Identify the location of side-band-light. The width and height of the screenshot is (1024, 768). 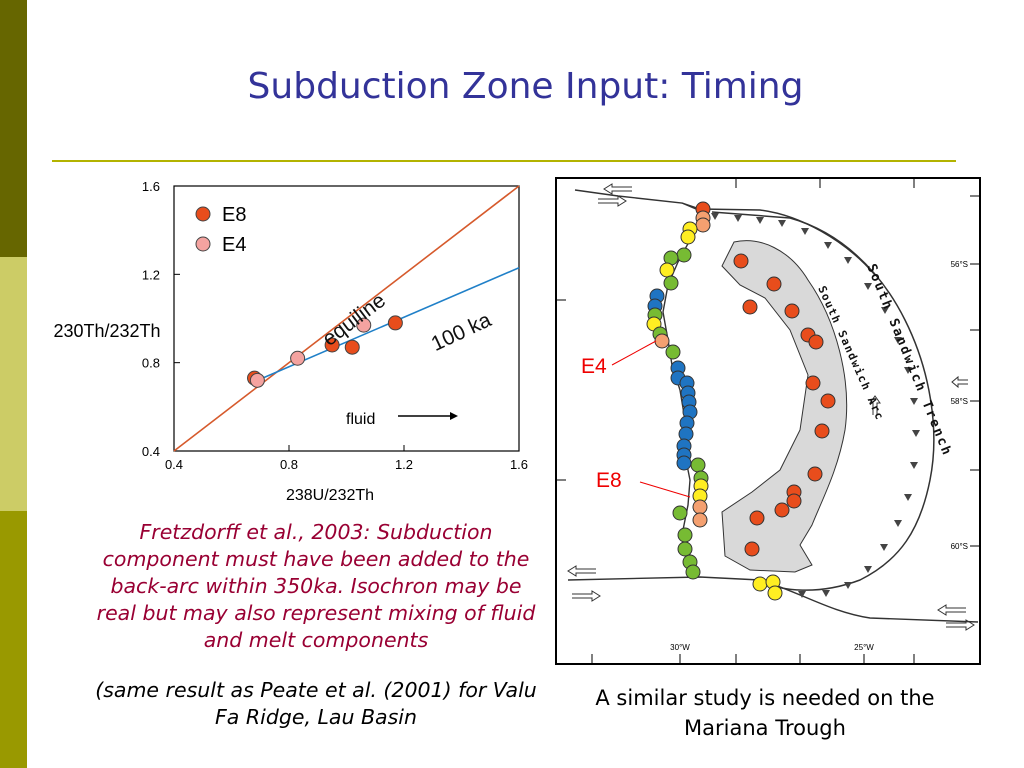
(13, 384).